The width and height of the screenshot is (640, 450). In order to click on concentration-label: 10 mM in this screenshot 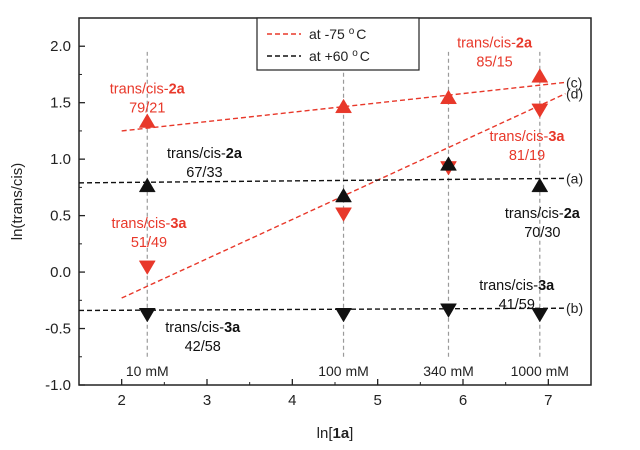, I will do `click(147, 371)`.